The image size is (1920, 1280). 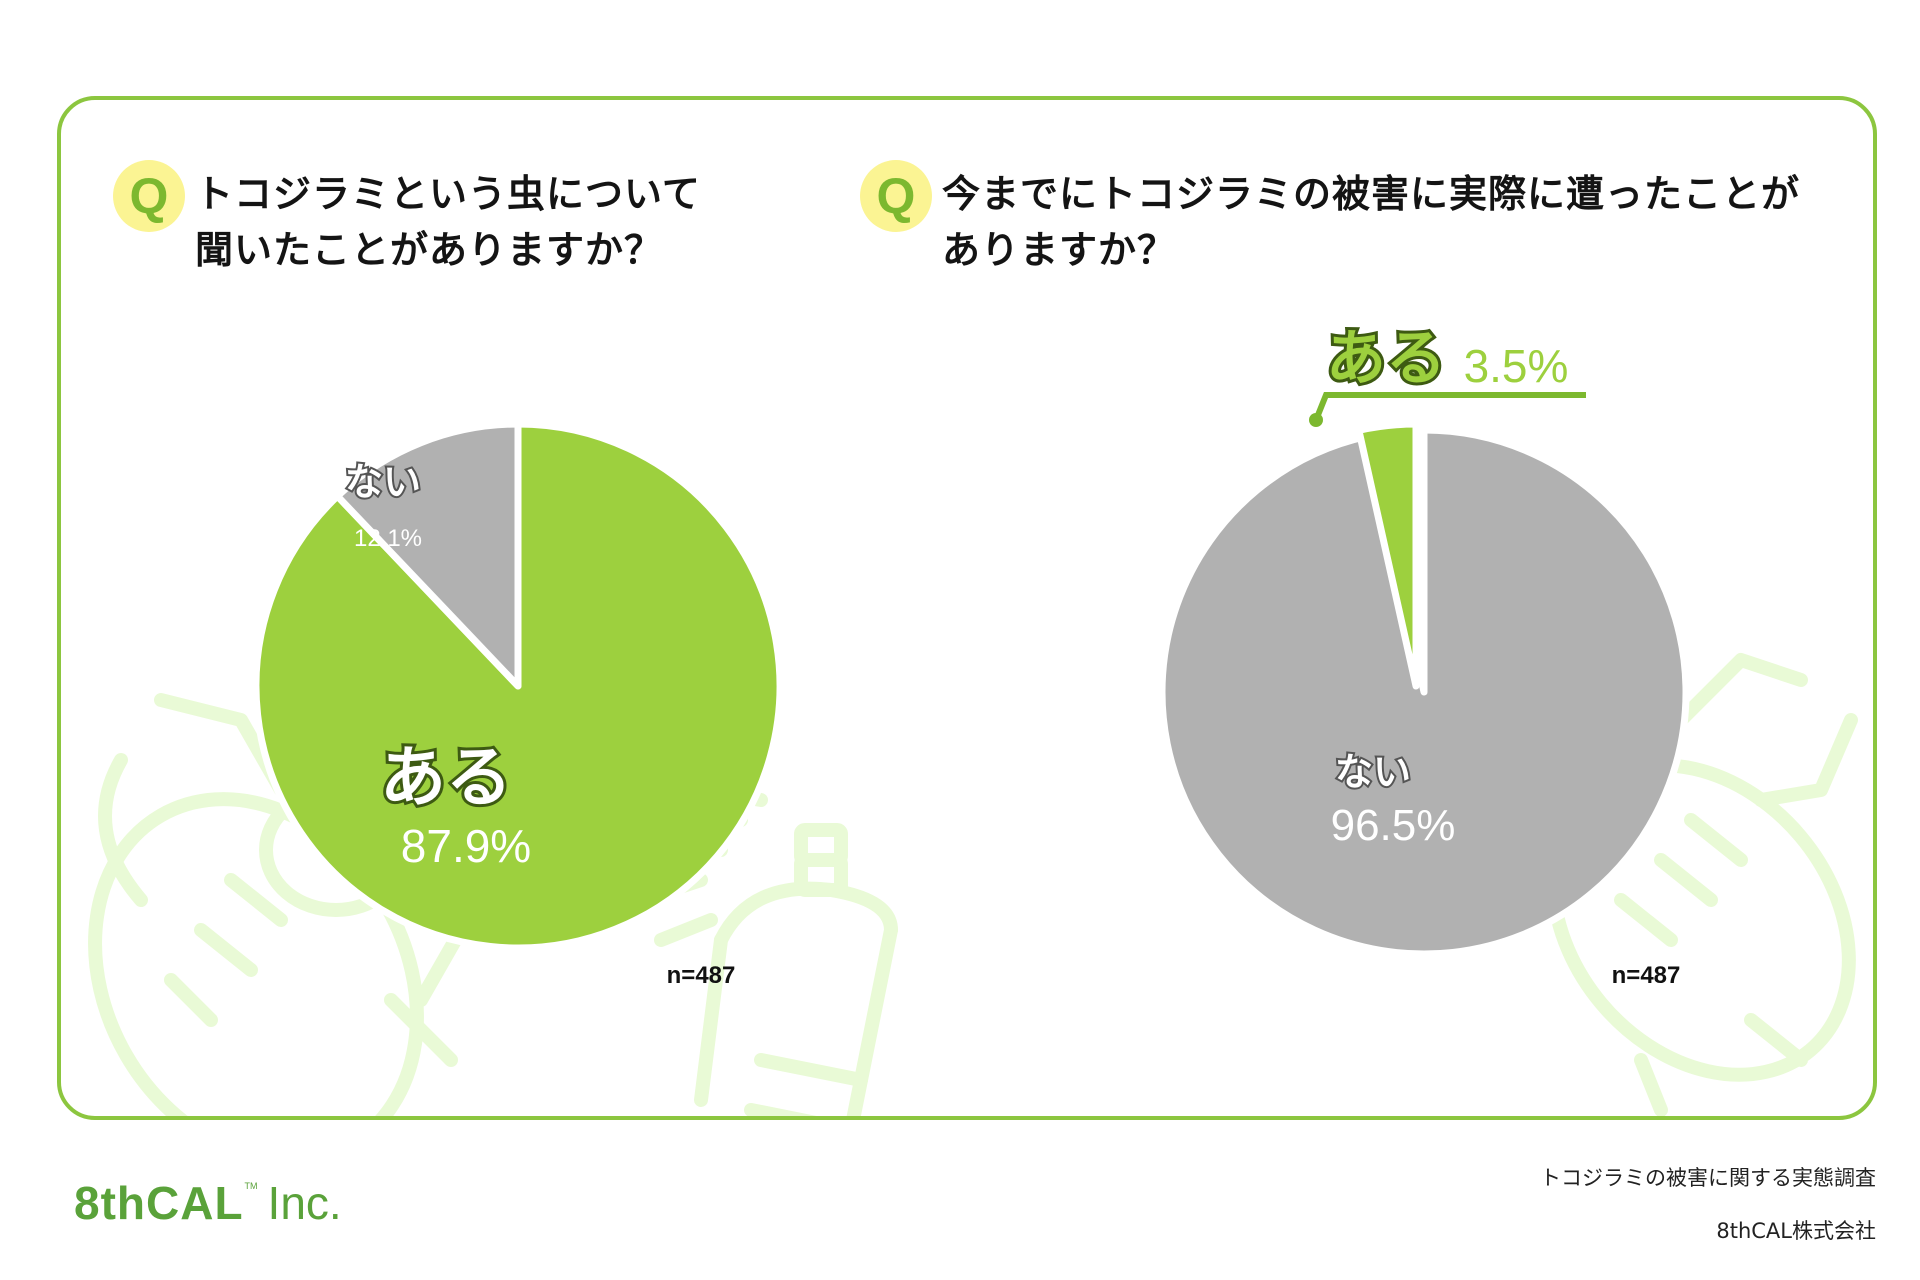 I want to click on pie-2-value-nai: 96.5%, so click(x=1393, y=825).